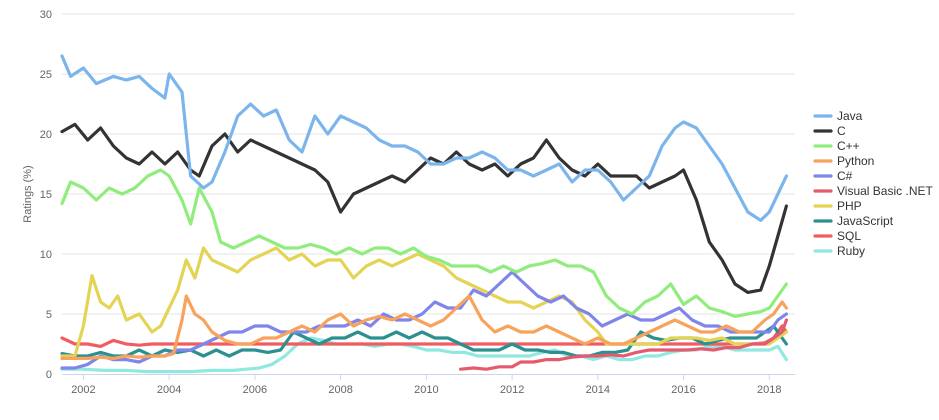 The width and height of the screenshot is (939, 420). Describe the element at coordinates (28, 193) in the screenshot. I see `y-axis-title: Ratings (%)` at that location.